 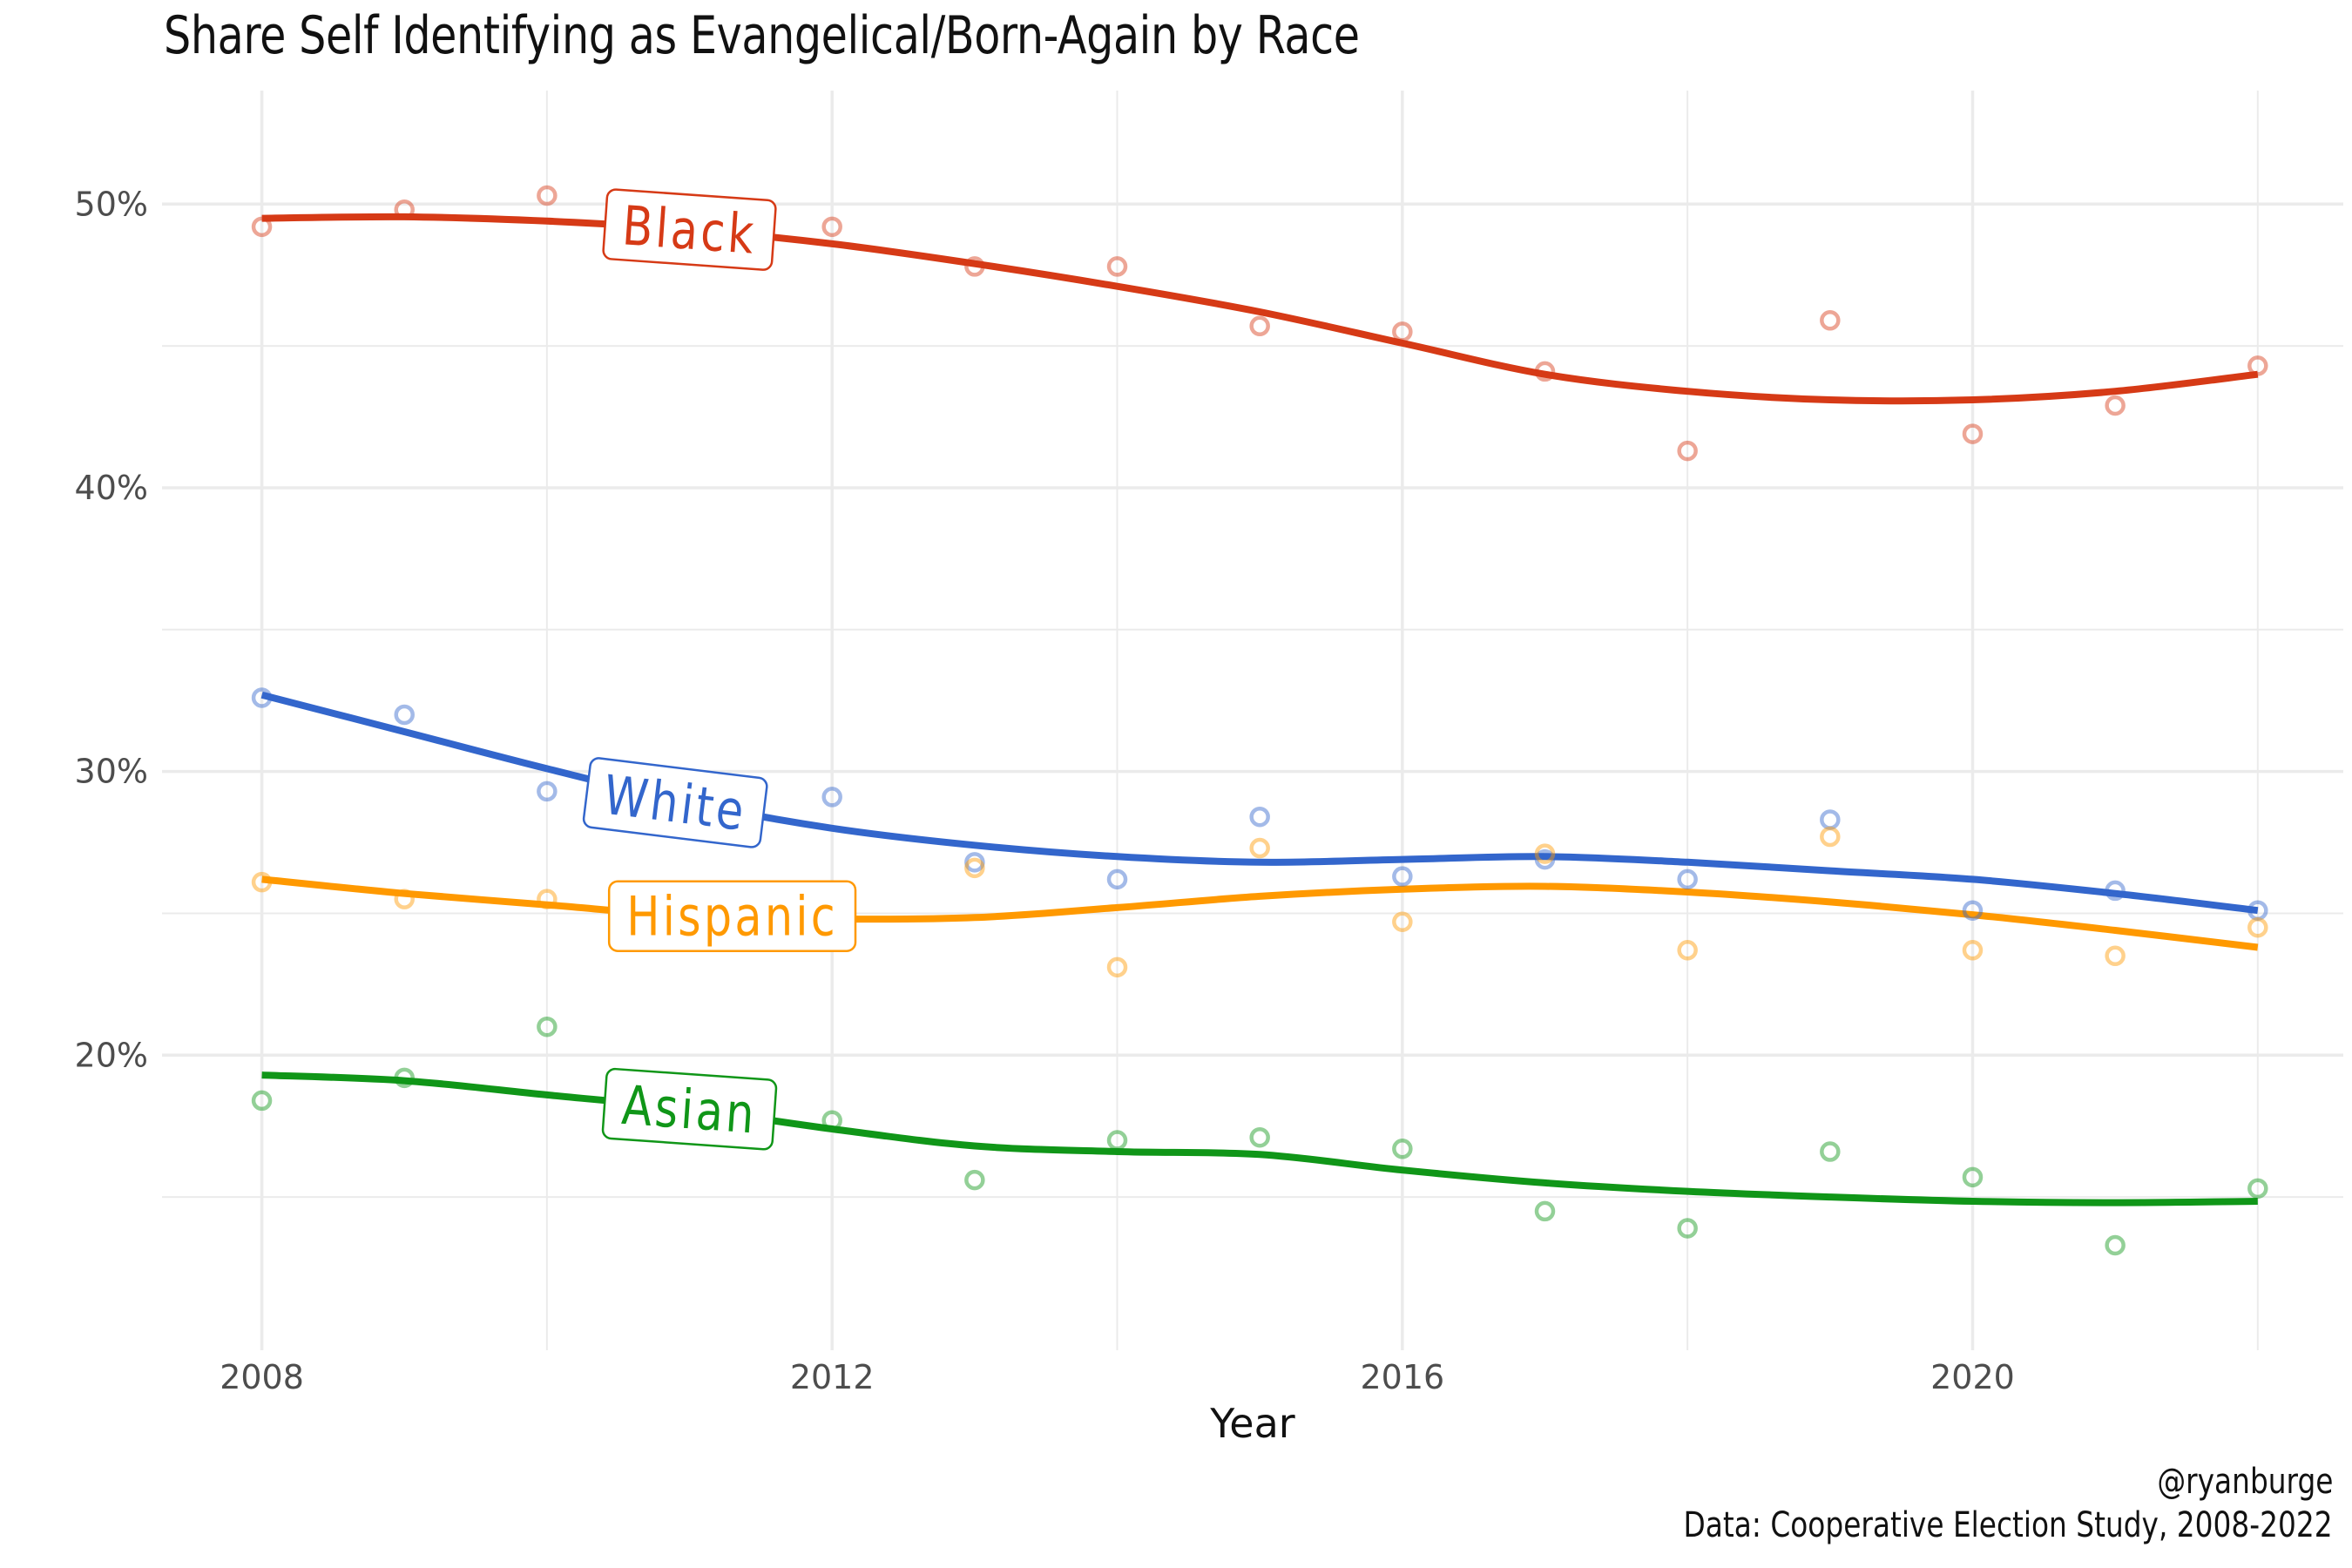 What do you see at coordinates (1402, 1377) in the screenshot?
I see `x-tick-label: 2016` at bounding box center [1402, 1377].